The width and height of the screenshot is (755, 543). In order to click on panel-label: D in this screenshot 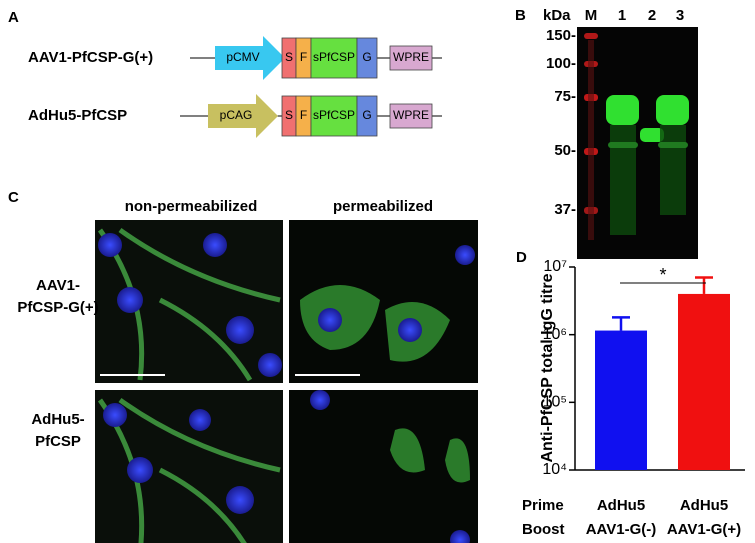, I will do `click(521, 257)`.